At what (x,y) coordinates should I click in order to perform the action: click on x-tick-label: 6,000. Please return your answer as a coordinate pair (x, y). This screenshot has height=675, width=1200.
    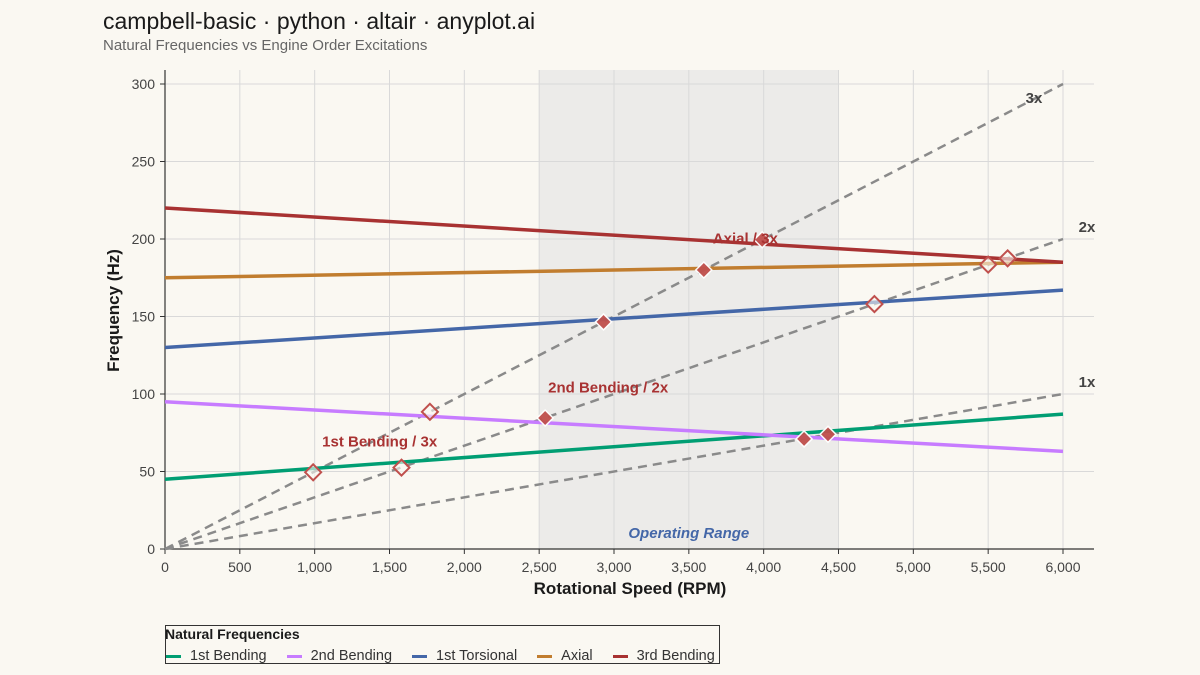
    Looking at the image, I should click on (1062, 567).